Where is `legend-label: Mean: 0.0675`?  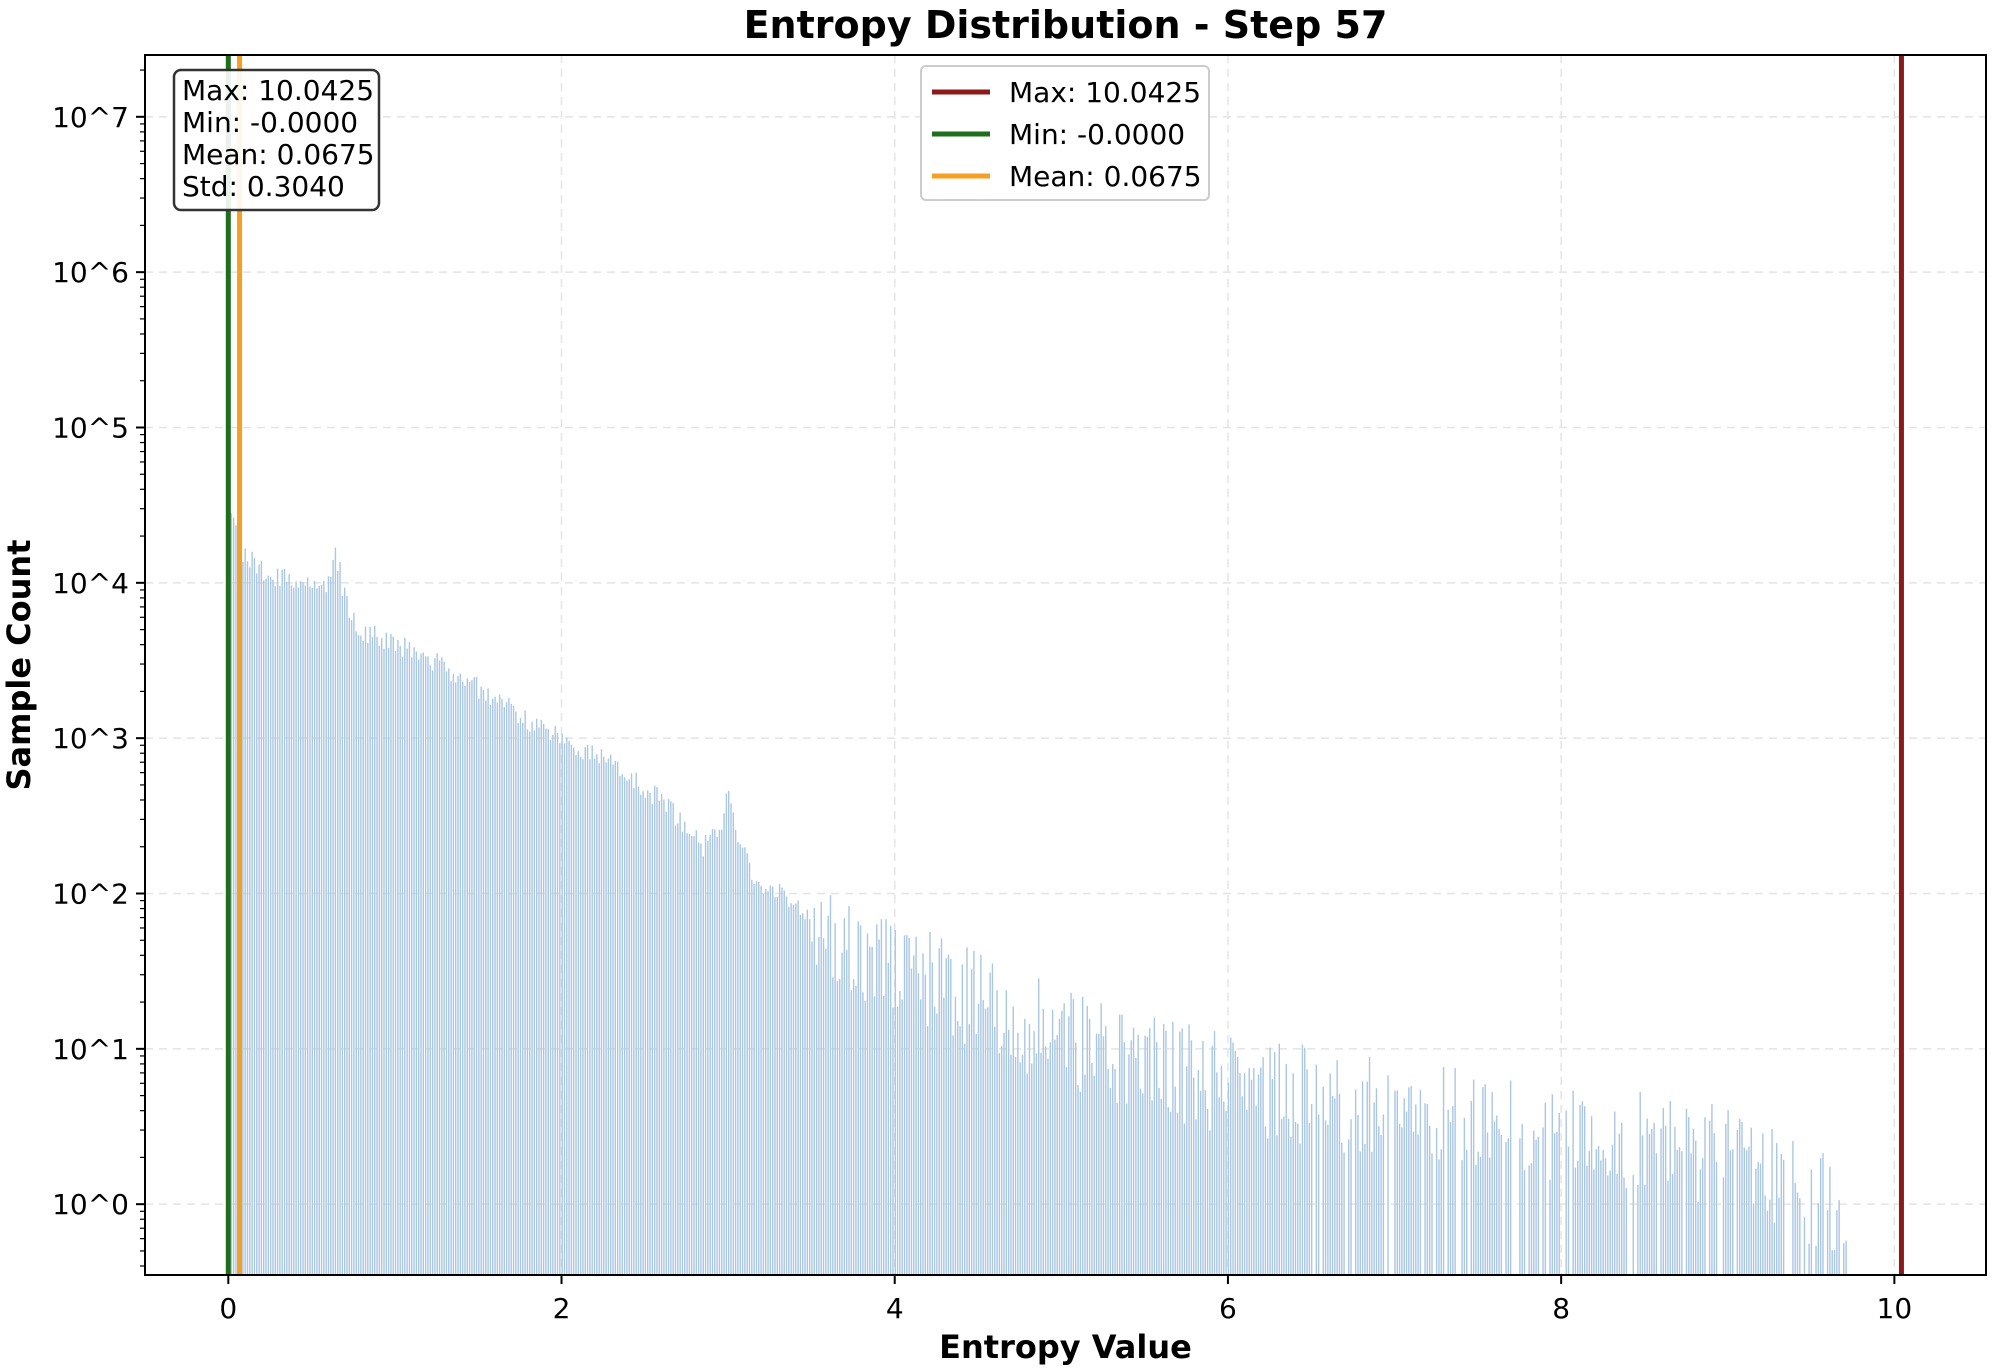
legend-label: Mean: 0.0675 is located at coordinates (1105, 176).